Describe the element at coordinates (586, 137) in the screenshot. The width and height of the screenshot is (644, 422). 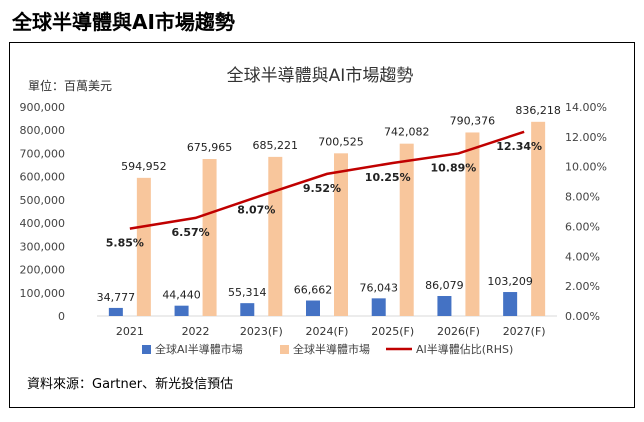
I see `right-tick-label: 12.00%` at that location.